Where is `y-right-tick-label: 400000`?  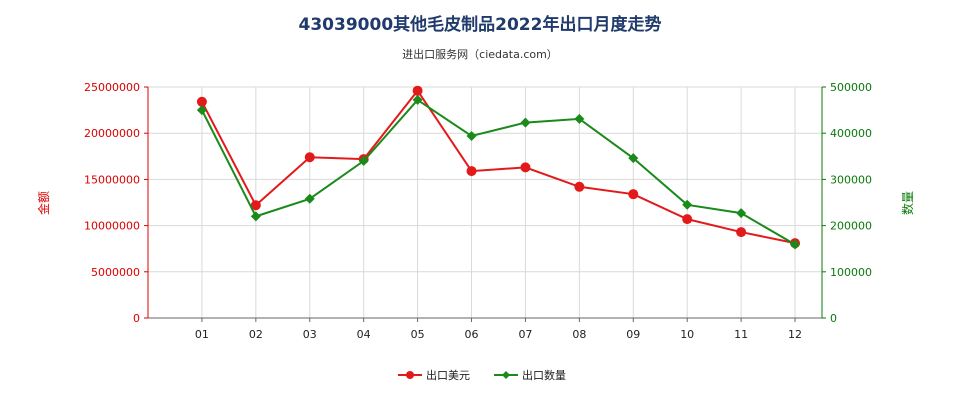
y-right-tick-label: 400000 is located at coordinates (851, 133).